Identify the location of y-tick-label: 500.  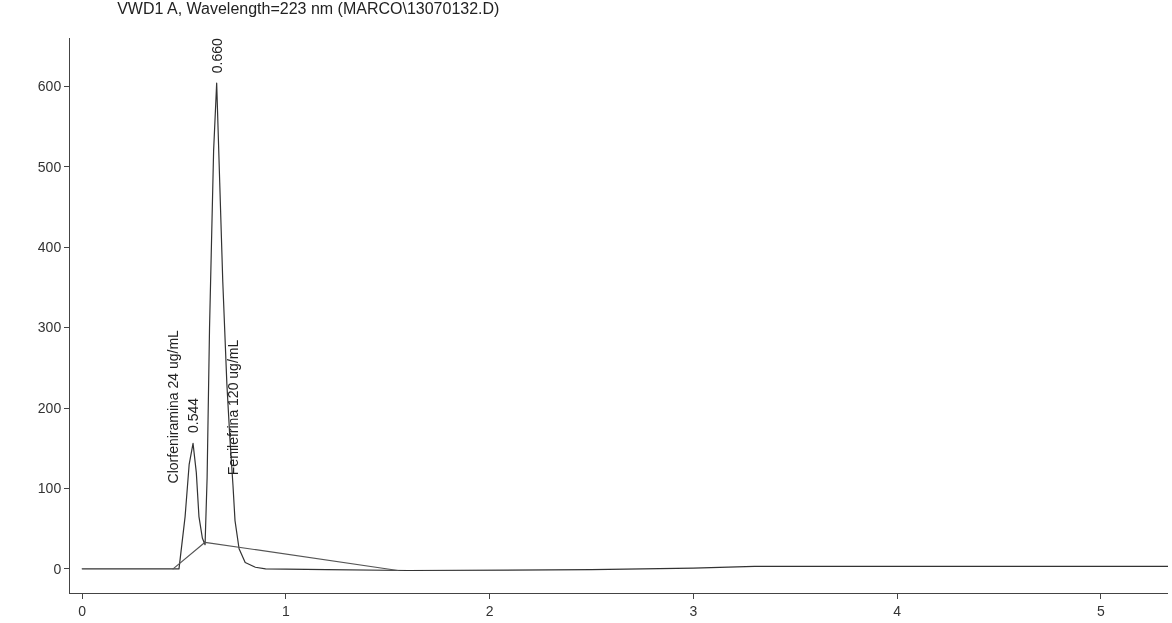
(49, 166).